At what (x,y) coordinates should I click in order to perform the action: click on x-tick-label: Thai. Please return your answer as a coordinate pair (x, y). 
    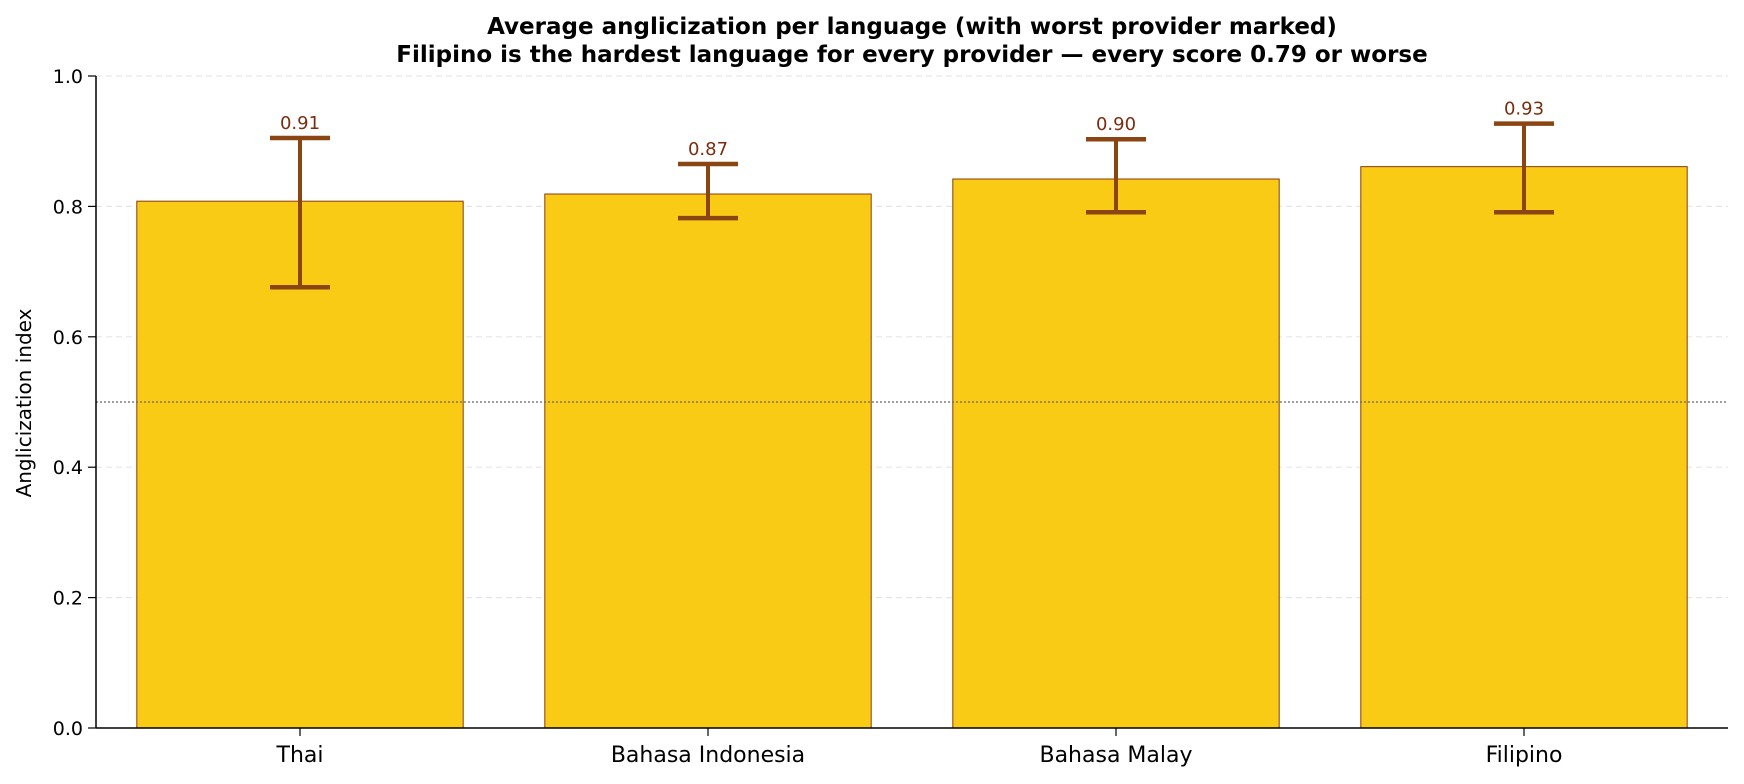
    Looking at the image, I should click on (300, 755).